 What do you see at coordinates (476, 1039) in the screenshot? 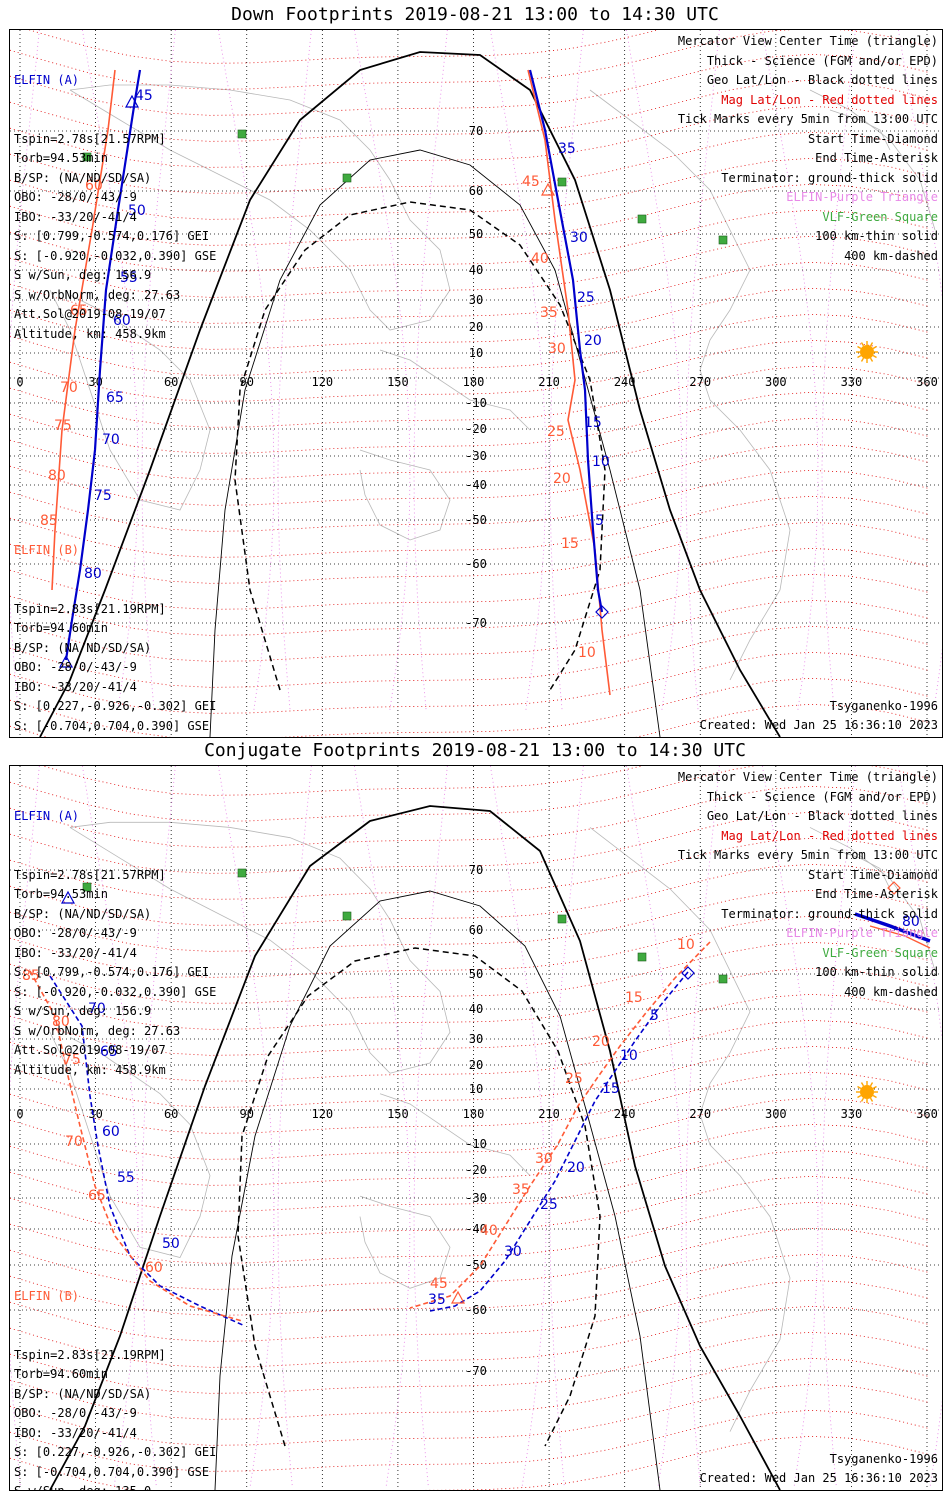
I see `lat-label: 30` at bounding box center [476, 1039].